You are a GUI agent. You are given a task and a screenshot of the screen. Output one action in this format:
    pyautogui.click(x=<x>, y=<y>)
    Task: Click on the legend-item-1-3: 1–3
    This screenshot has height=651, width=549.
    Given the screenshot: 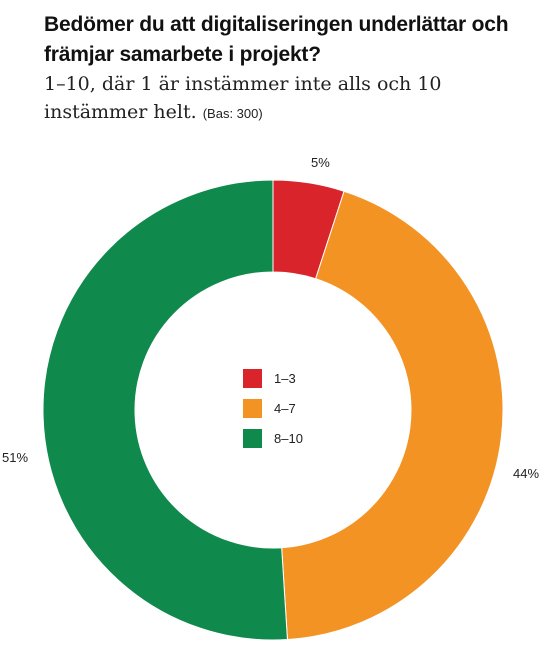 What is the action you would take?
    pyautogui.click(x=273, y=378)
    